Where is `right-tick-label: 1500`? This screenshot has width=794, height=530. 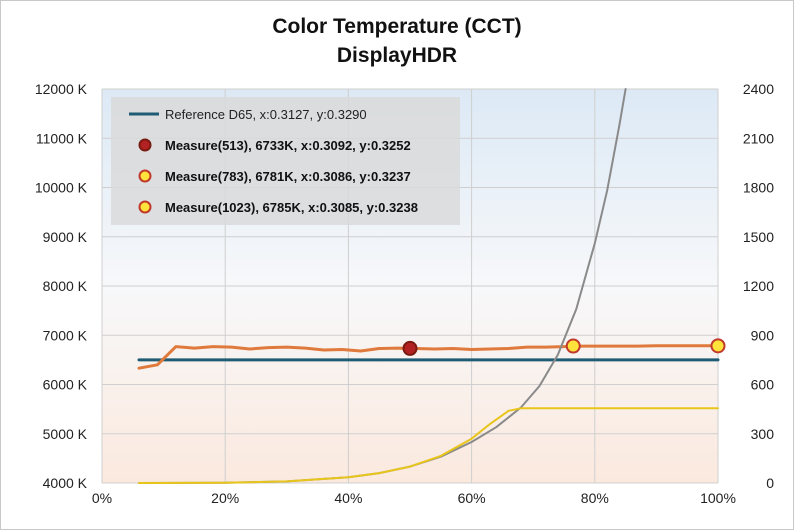 right-tick-label: 1500 is located at coordinates (758, 237).